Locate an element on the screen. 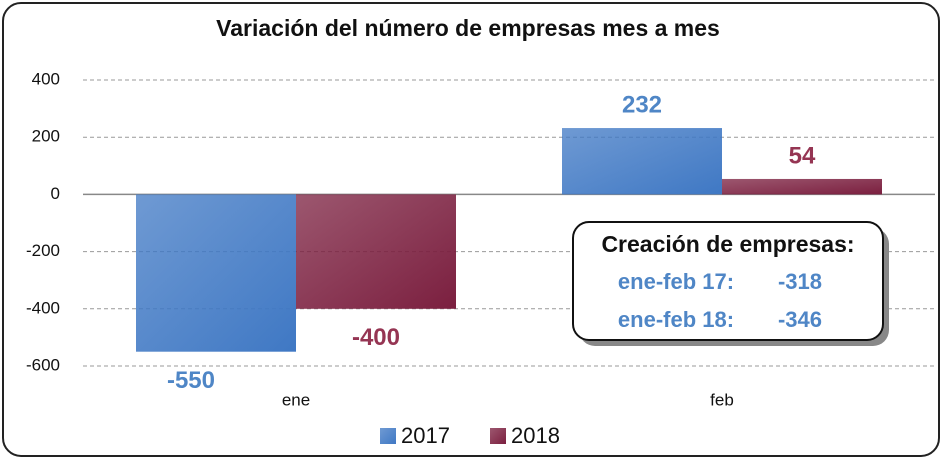 Image resolution: width=942 pixels, height=459 pixels. value-label: 54 is located at coordinates (802, 155).